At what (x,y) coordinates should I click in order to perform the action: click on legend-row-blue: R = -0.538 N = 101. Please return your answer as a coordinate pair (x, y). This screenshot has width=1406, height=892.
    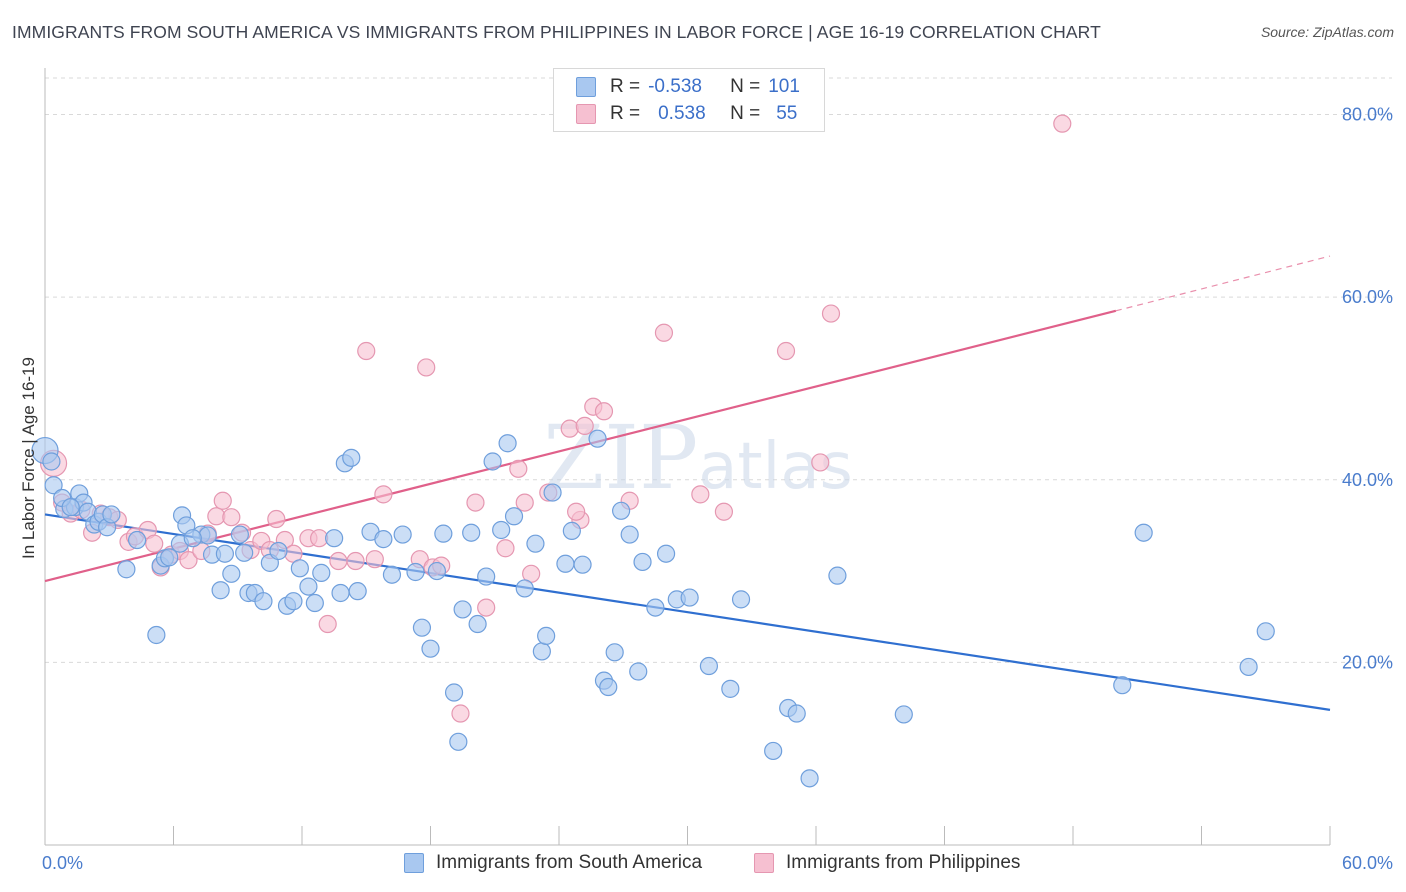
    Looking at the image, I should click on (688, 87).